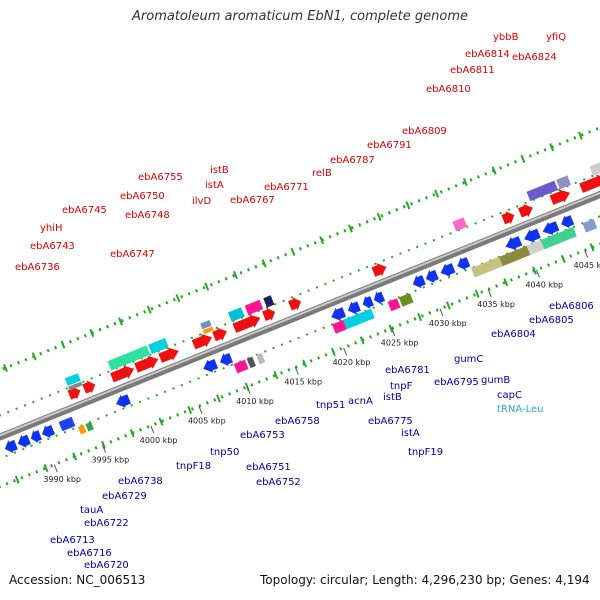 The width and height of the screenshot is (600, 600). What do you see at coordinates (89, 553) in the screenshot?
I see `reverse-gene-label-2: ebA6716` at bounding box center [89, 553].